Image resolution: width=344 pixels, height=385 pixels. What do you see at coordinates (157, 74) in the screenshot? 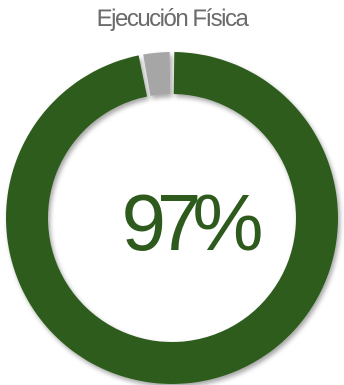
I see `slice-remaining` at bounding box center [157, 74].